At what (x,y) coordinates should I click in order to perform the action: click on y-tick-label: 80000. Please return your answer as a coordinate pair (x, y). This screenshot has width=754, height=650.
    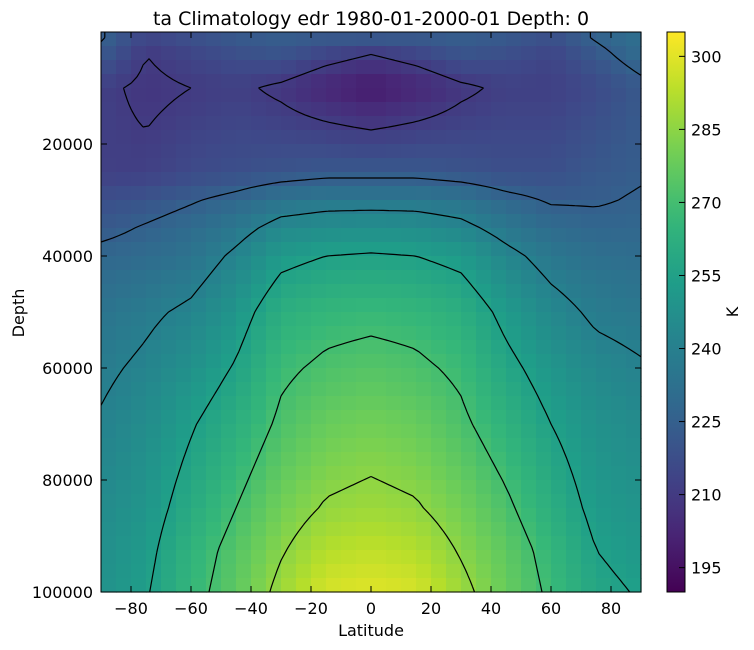
    Looking at the image, I should click on (67, 480).